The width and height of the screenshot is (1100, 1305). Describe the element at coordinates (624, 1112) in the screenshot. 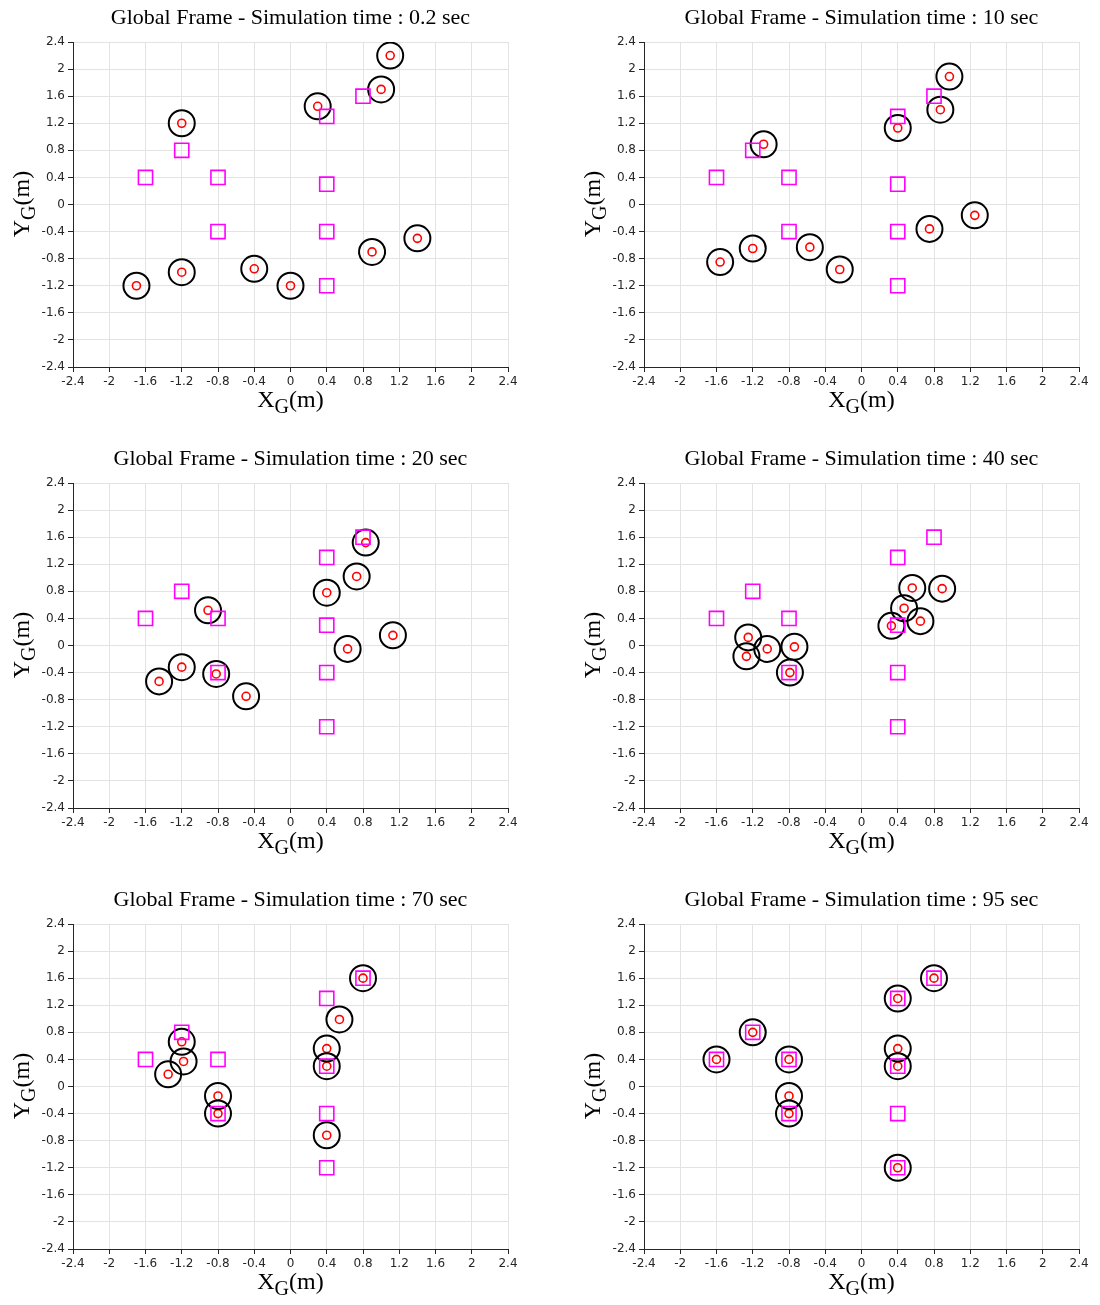

I see `y-tick-label: -0.4` at that location.